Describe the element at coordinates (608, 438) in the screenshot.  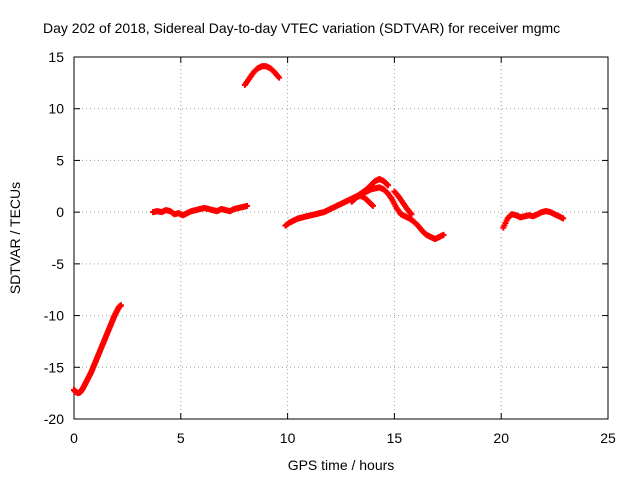
I see `x-tick-label: 25` at that location.